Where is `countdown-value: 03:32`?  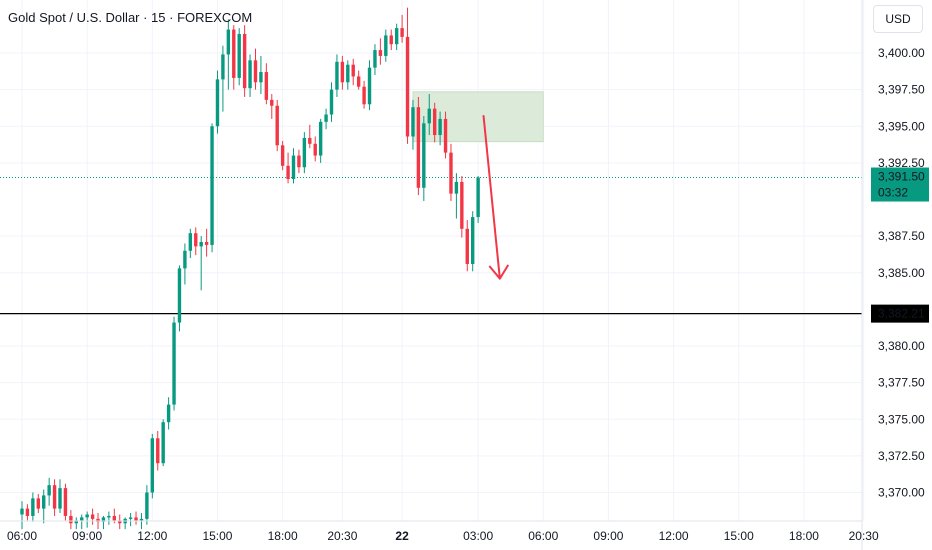 countdown-value: 03:32 is located at coordinates (893, 193).